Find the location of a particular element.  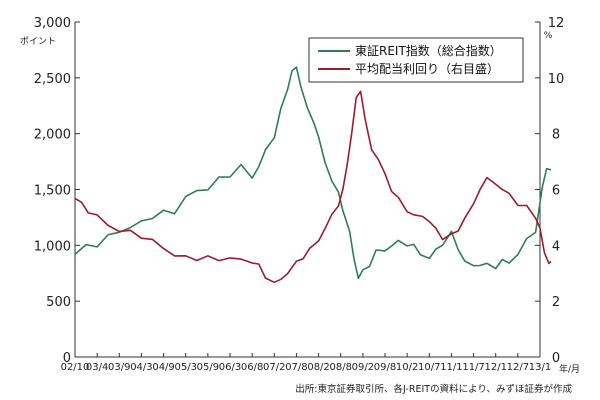

x-tick-label: 11/1 is located at coordinates (451, 367).